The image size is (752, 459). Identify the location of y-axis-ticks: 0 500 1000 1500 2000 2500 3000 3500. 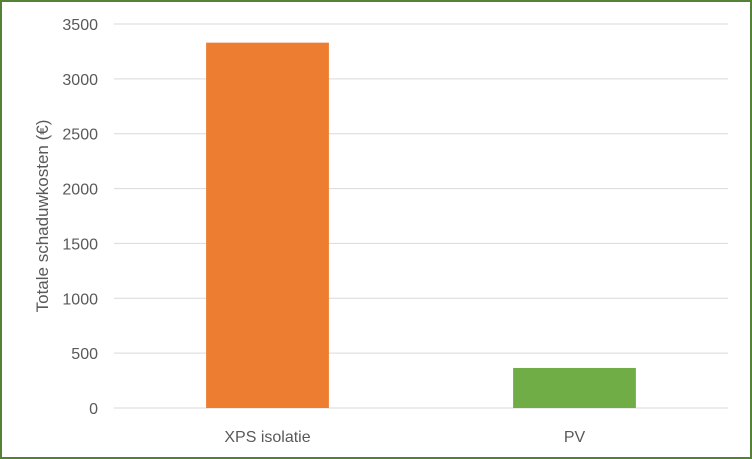
(80, 217).